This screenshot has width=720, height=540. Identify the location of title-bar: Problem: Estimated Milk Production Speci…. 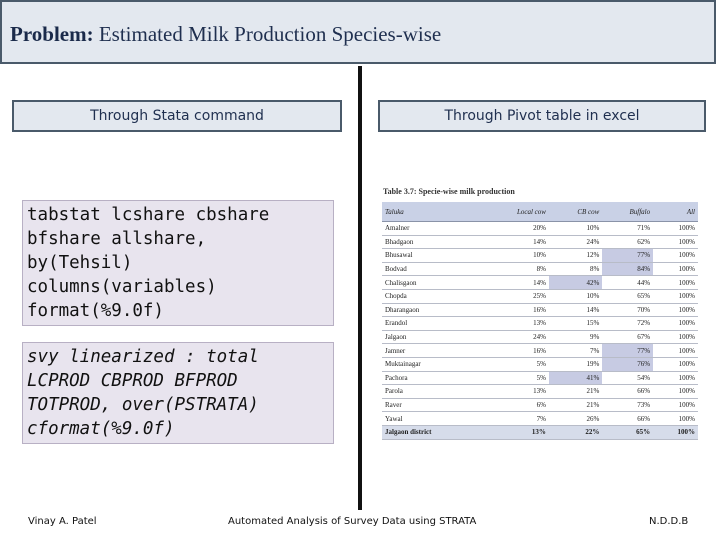
(358, 32).